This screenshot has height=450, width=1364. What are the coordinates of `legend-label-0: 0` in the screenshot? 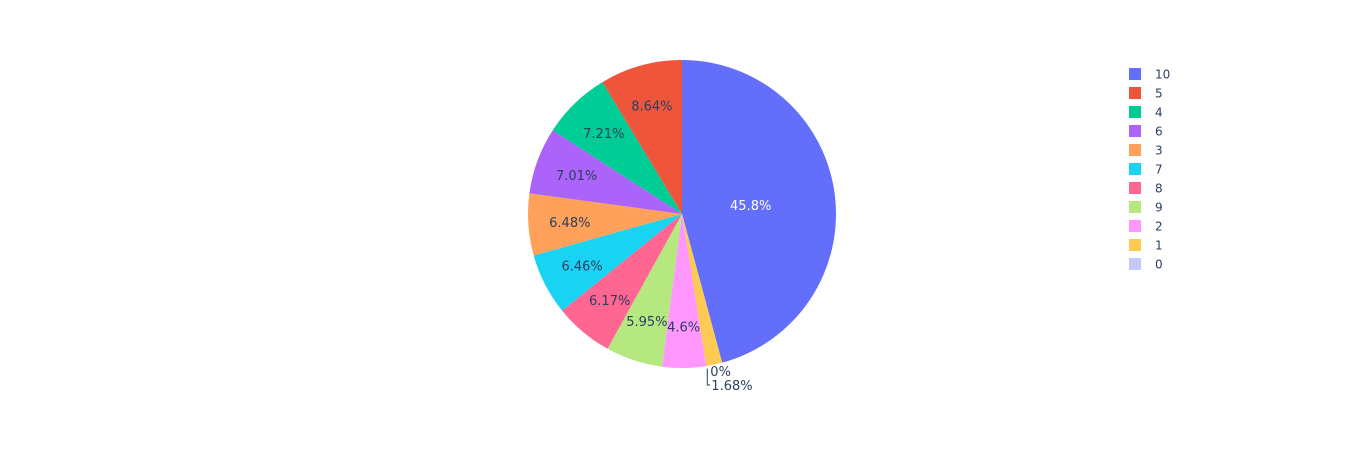 It's located at (1159, 265).